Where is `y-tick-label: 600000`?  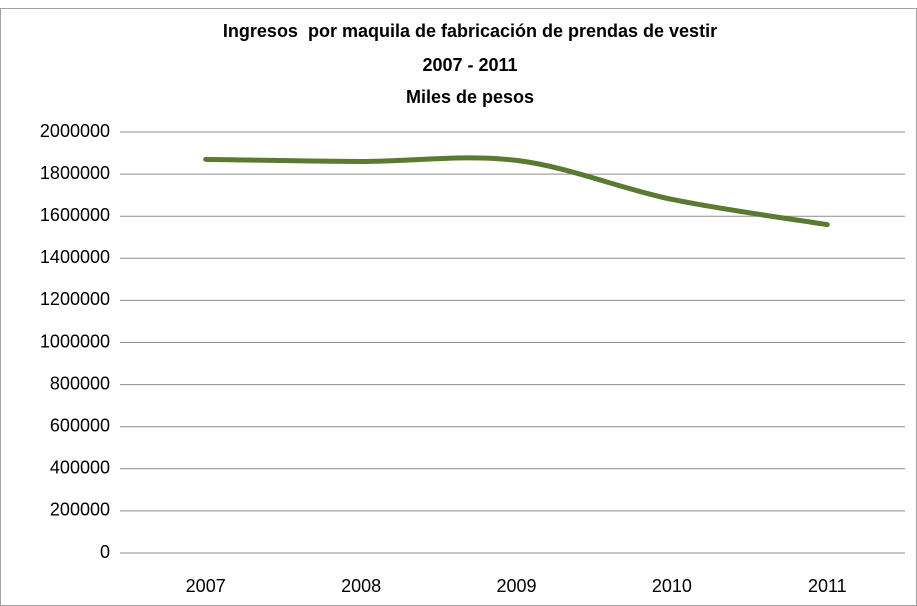 y-tick-label: 600000 is located at coordinates (80, 425).